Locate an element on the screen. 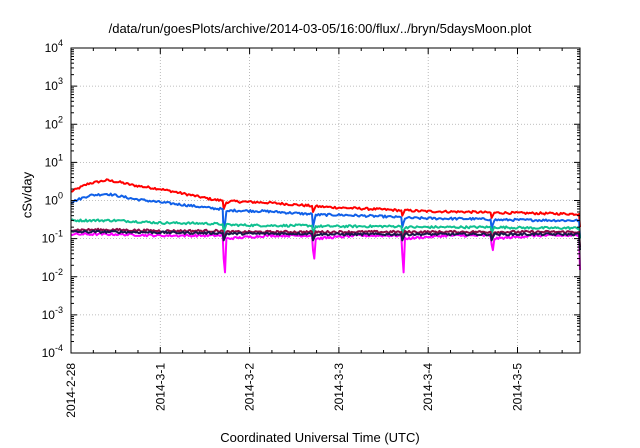  y-tick-label: 10⁻¹ is located at coordinates (52, 237).